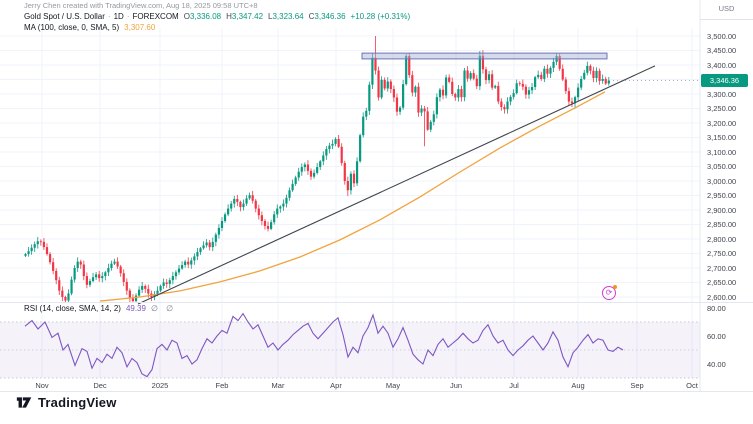 Image resolution: width=753 pixels, height=424 pixels. I want to click on rsi-value: 49.39, so click(135, 308).